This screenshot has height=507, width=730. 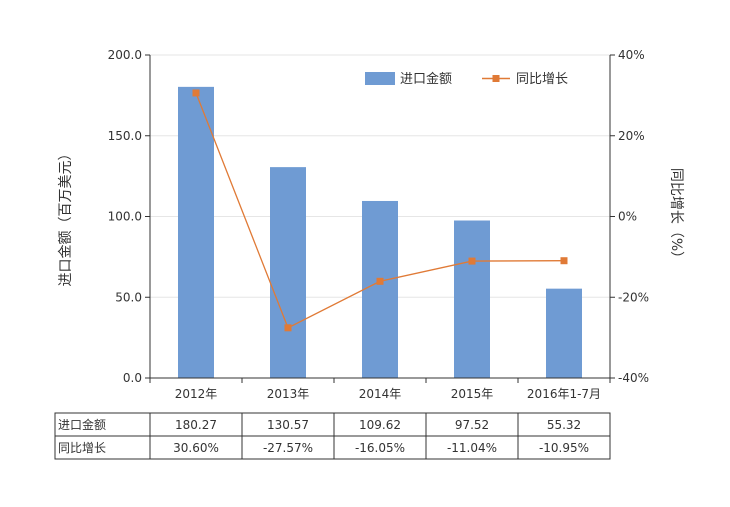 What do you see at coordinates (472, 448) in the screenshot?
I see `table-cell: -11.04%` at bounding box center [472, 448].